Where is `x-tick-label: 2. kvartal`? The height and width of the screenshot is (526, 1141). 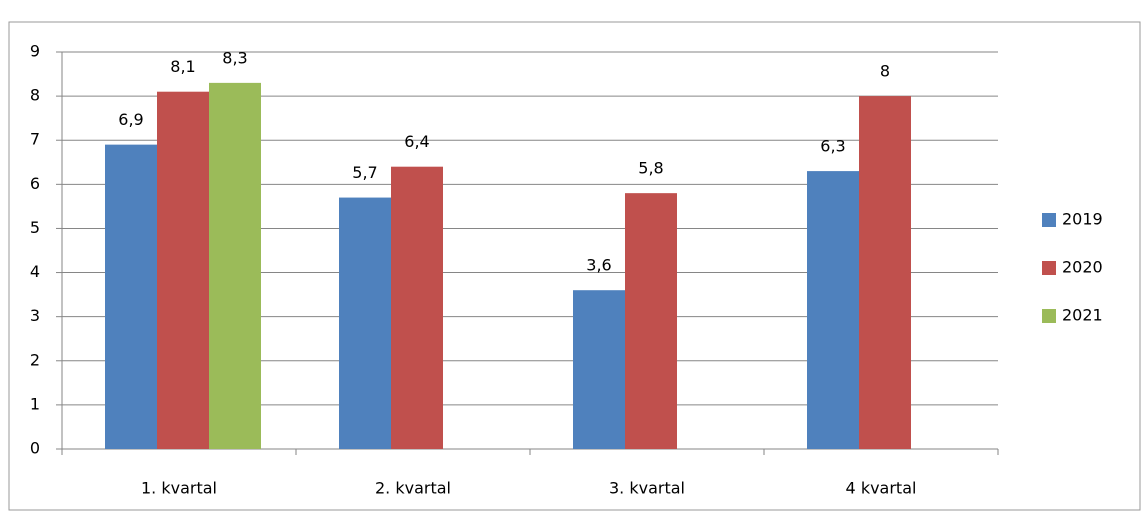 x-tick-label: 2. kvartal is located at coordinates (413, 488).